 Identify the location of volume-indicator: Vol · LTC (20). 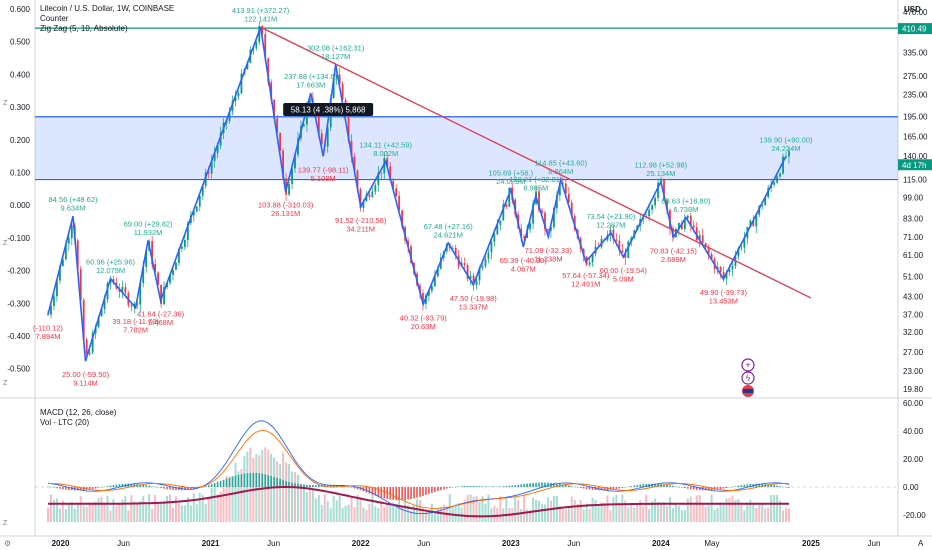
(65, 422).